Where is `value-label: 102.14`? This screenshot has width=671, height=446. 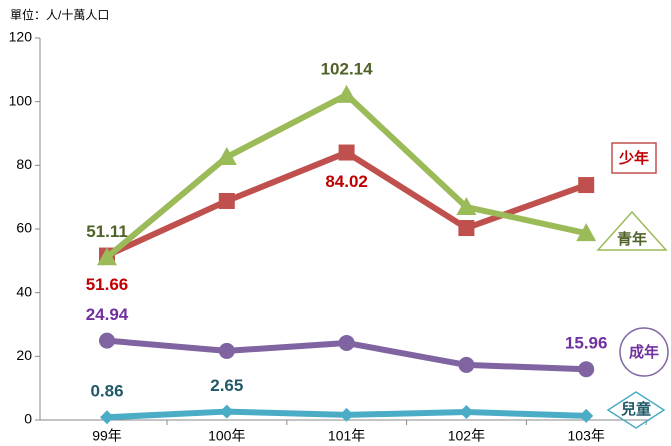 value-label: 102.14 is located at coordinates (347, 68).